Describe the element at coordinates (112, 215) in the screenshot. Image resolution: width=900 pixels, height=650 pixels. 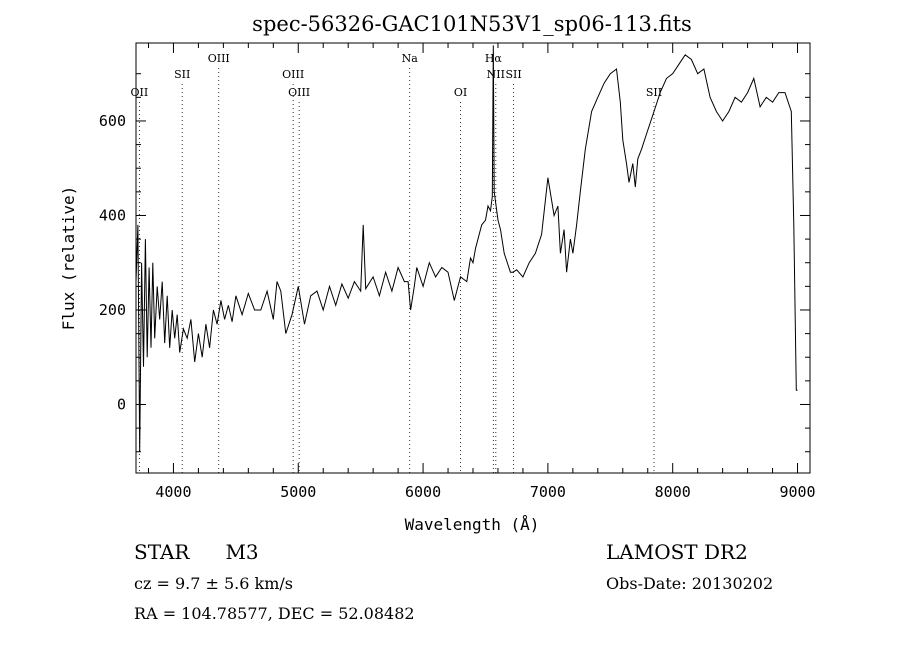
I see `y-tick-label: 400` at that location.